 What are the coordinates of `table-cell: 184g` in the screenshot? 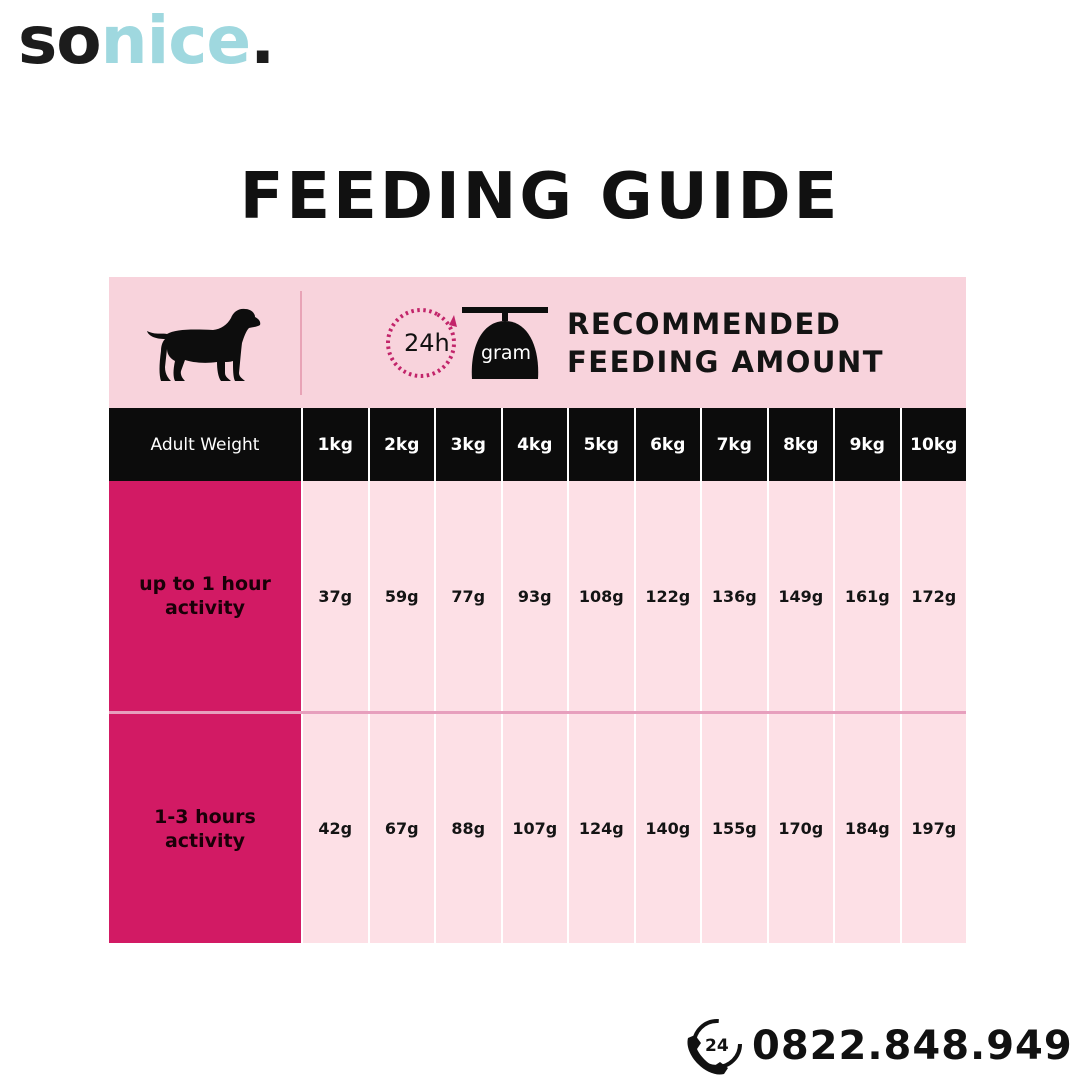 It's located at (866, 828).